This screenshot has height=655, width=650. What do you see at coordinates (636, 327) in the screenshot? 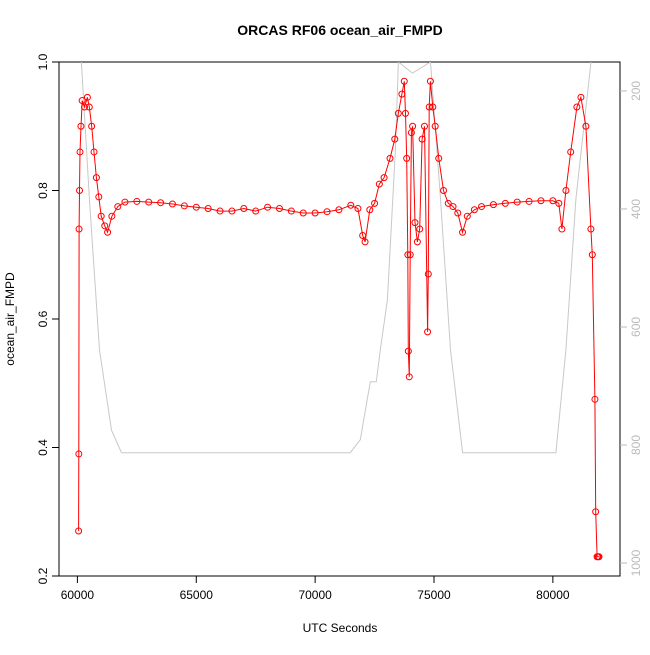
I see `y2-tick-label: 600` at bounding box center [636, 327].